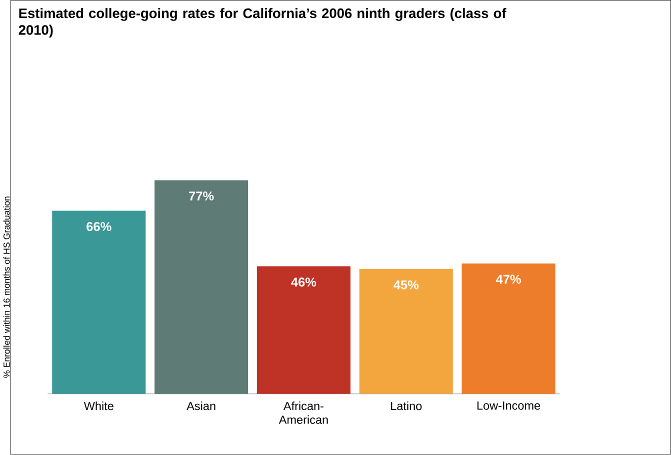  Describe the element at coordinates (6, 287) in the screenshot. I see `y-axis-title: % Enrolled within 16 months of HS Graduation` at that location.